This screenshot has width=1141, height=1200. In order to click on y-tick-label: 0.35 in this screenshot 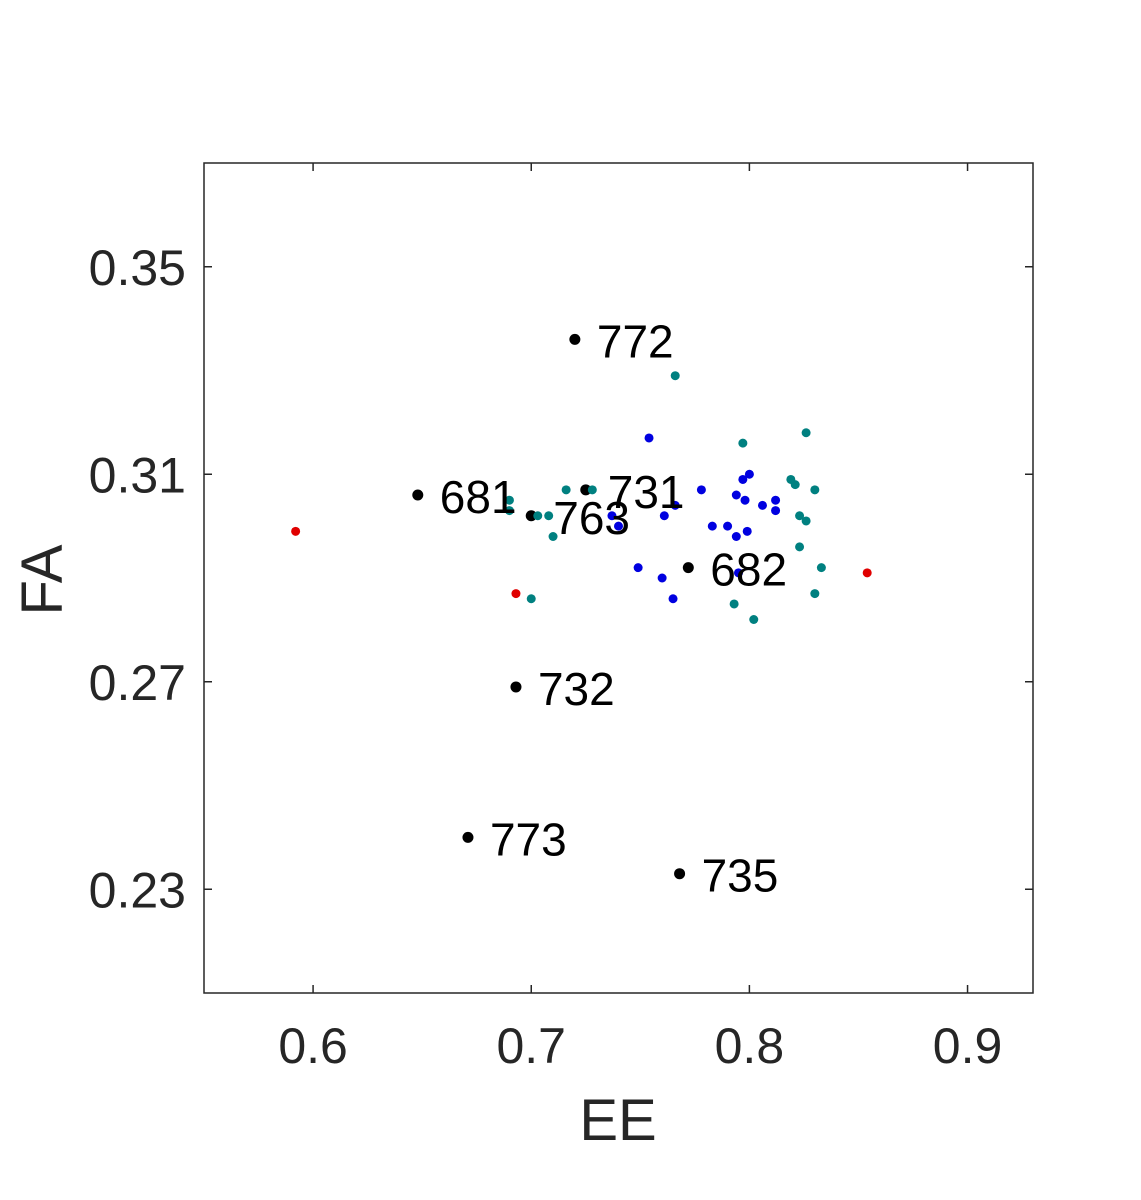, I will do `click(137, 268)`.